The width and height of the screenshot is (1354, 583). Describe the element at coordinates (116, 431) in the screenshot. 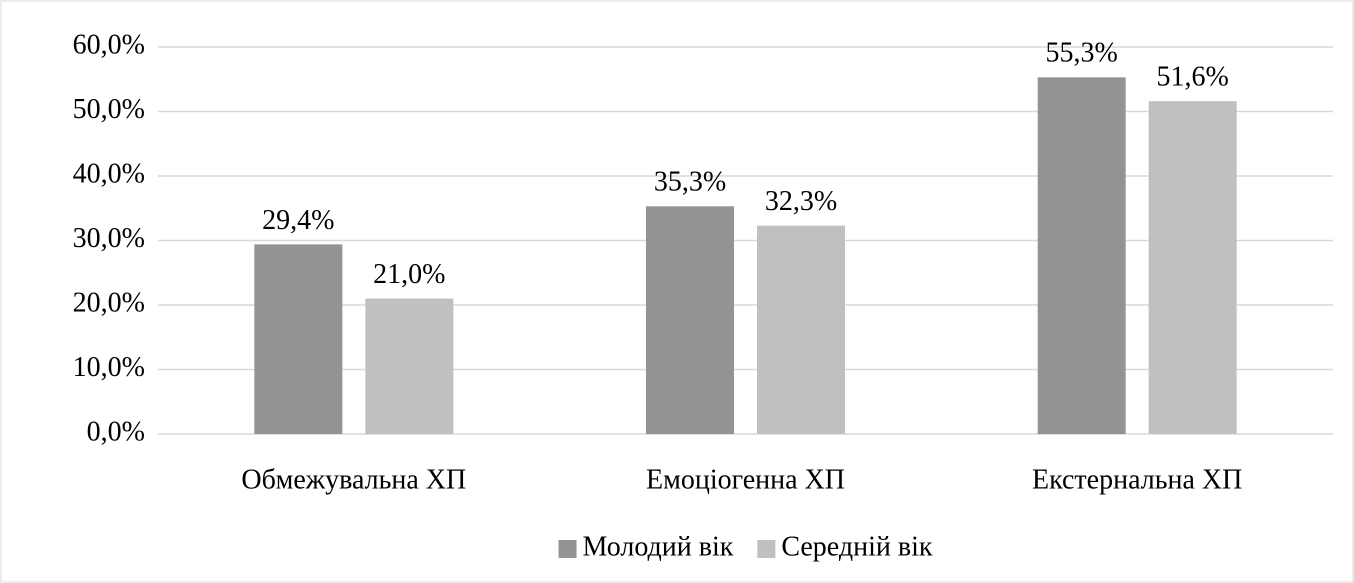

I see `y-tick-label: 0,0%` at that location.